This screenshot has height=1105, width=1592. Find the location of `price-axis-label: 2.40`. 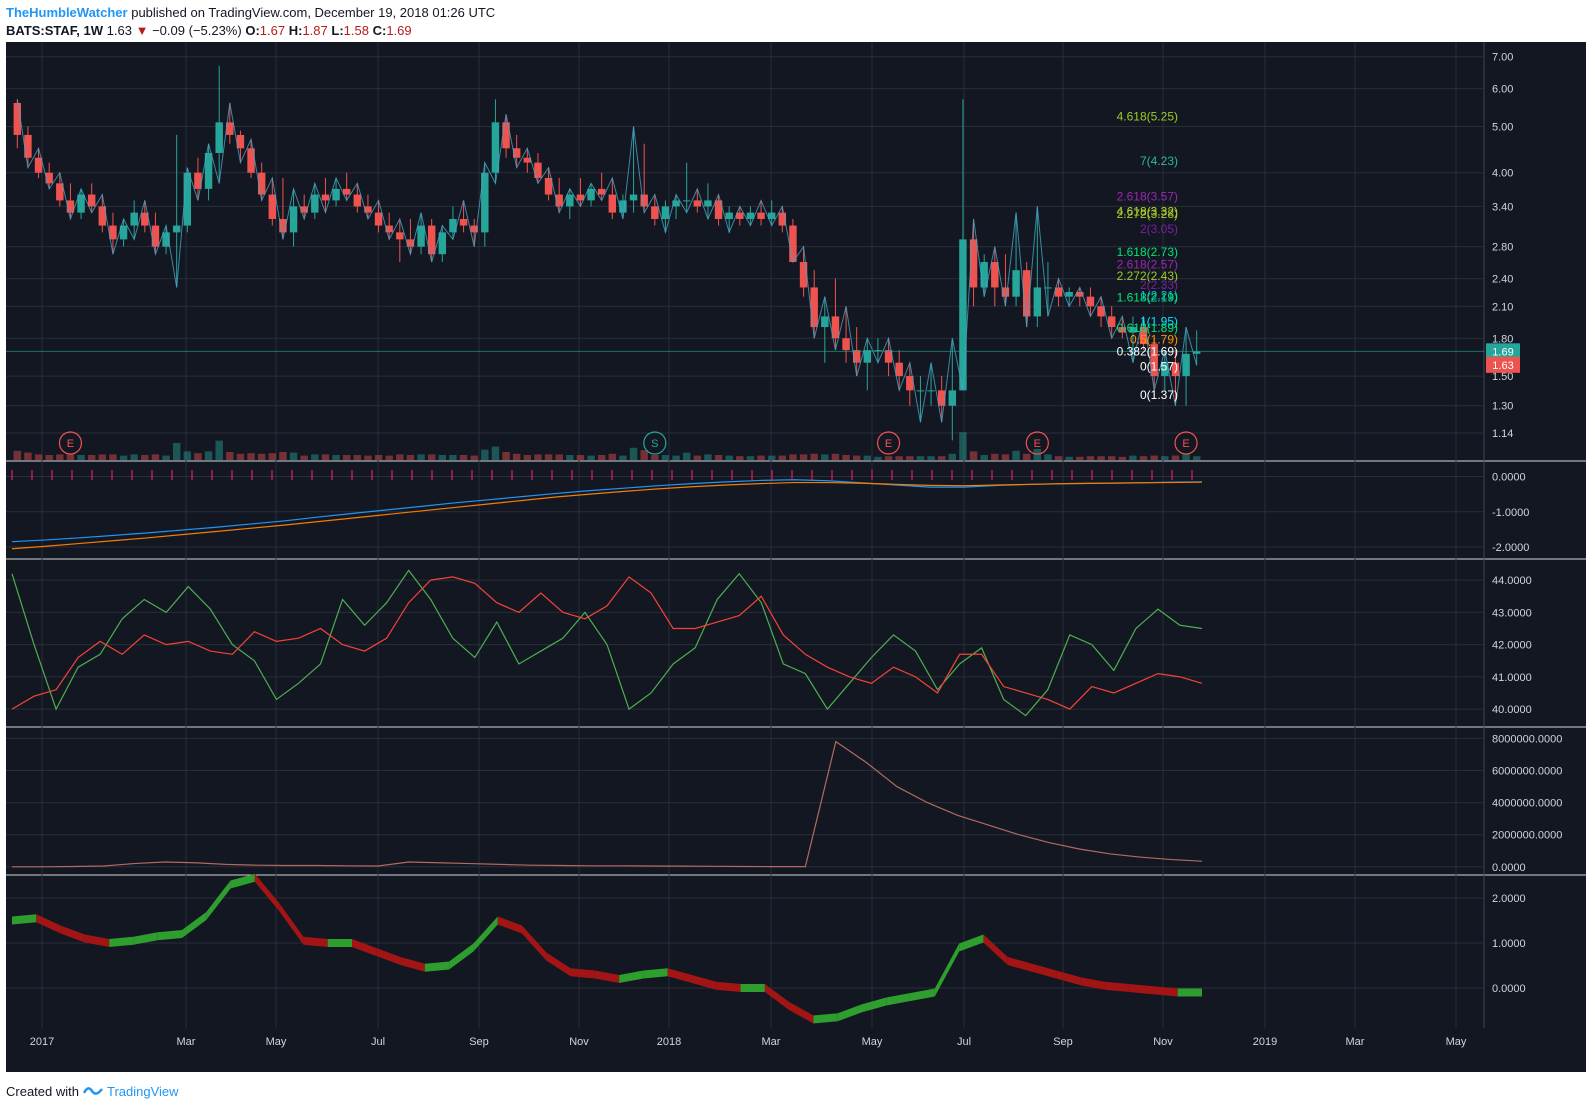

price-axis-label: 2.40 is located at coordinates (1502, 280).